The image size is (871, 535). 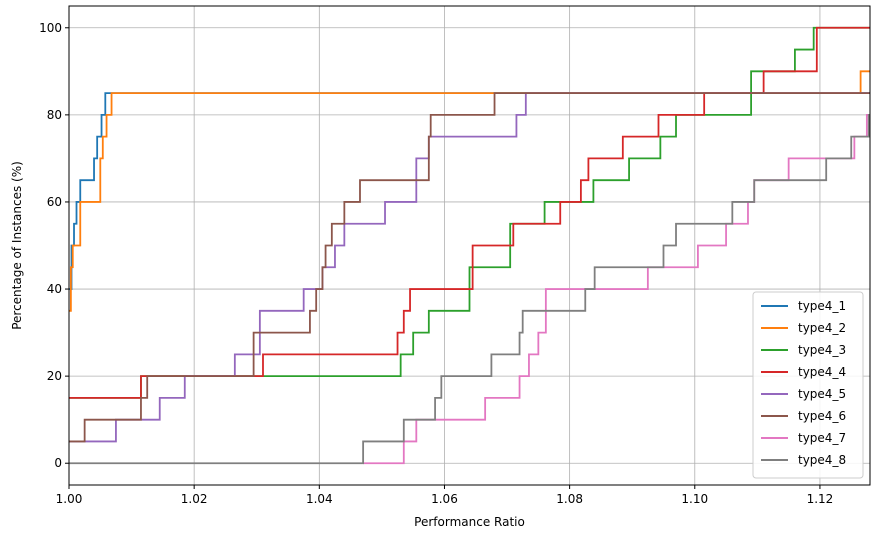 What do you see at coordinates (54, 245) in the screenshot?
I see `y-axis-ticks: 0 20 40 60 80 100` at bounding box center [54, 245].